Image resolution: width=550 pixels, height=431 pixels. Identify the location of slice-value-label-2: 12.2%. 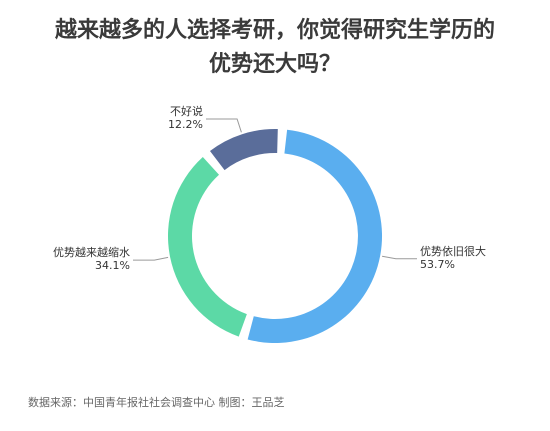
(185, 124).